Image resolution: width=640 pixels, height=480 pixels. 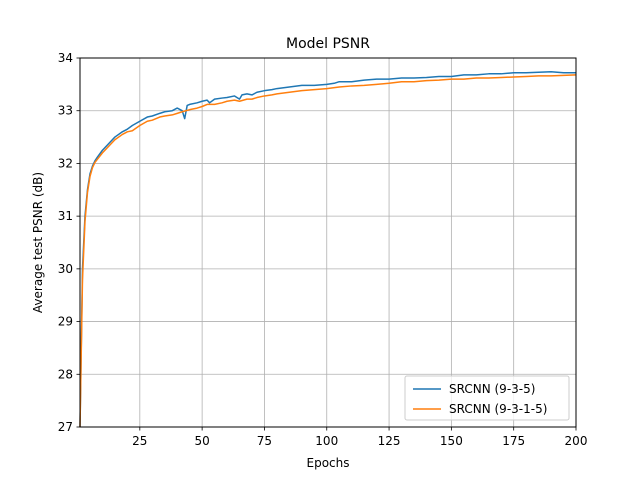 I want to click on chart-title: Model PSNR, so click(x=328, y=44).